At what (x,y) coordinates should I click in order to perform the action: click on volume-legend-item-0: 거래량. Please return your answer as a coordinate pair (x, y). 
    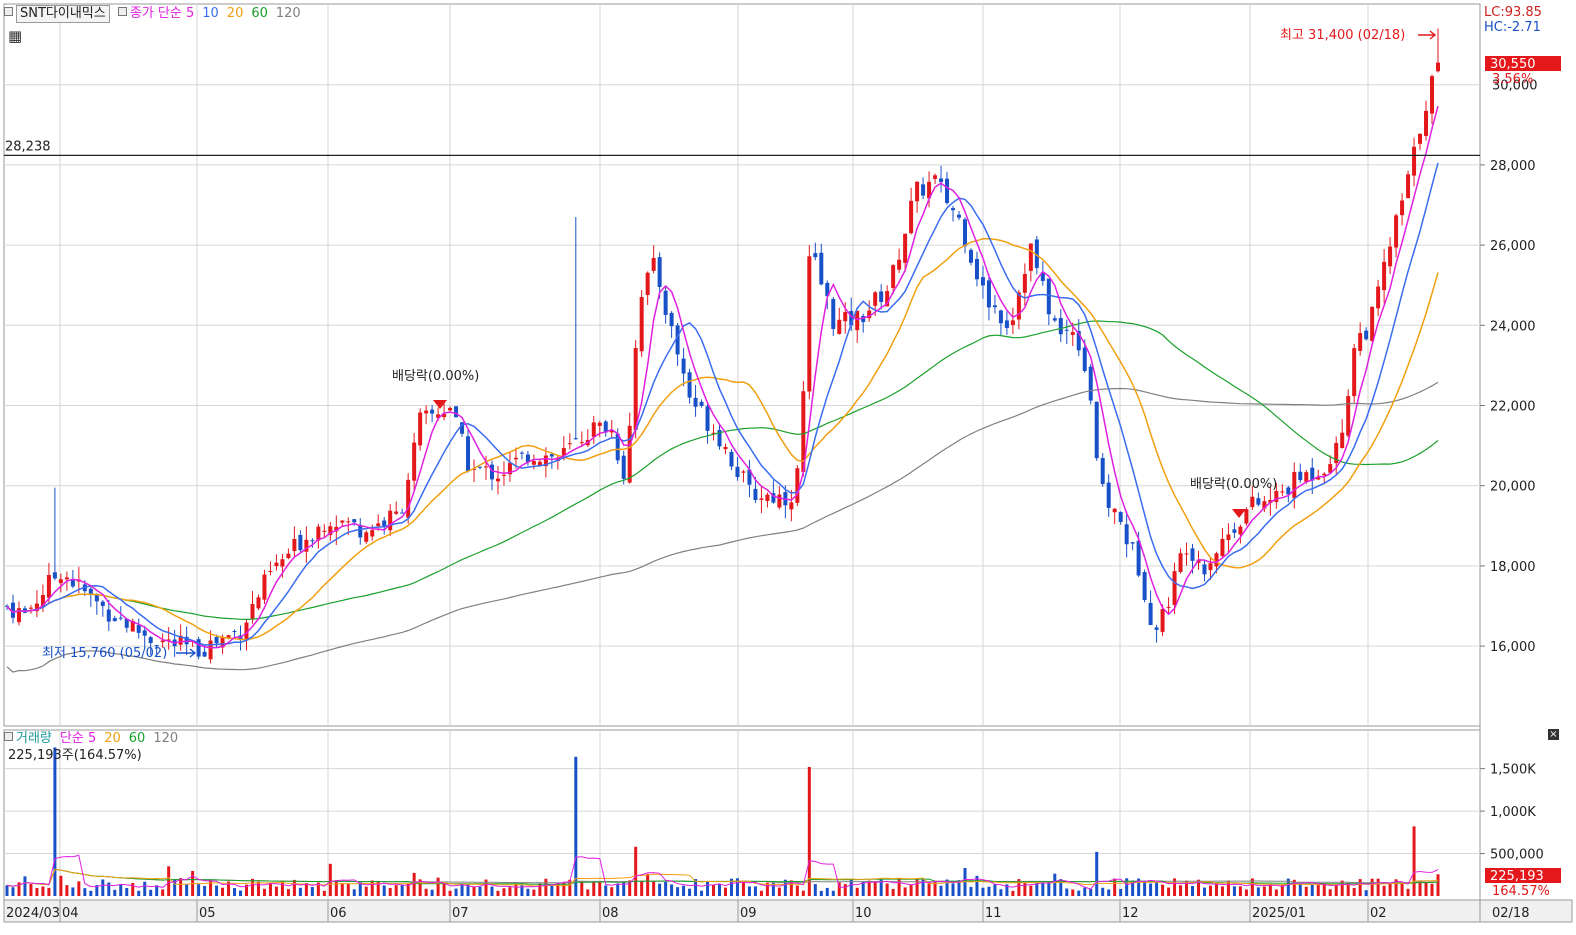
    Looking at the image, I should click on (34, 738).